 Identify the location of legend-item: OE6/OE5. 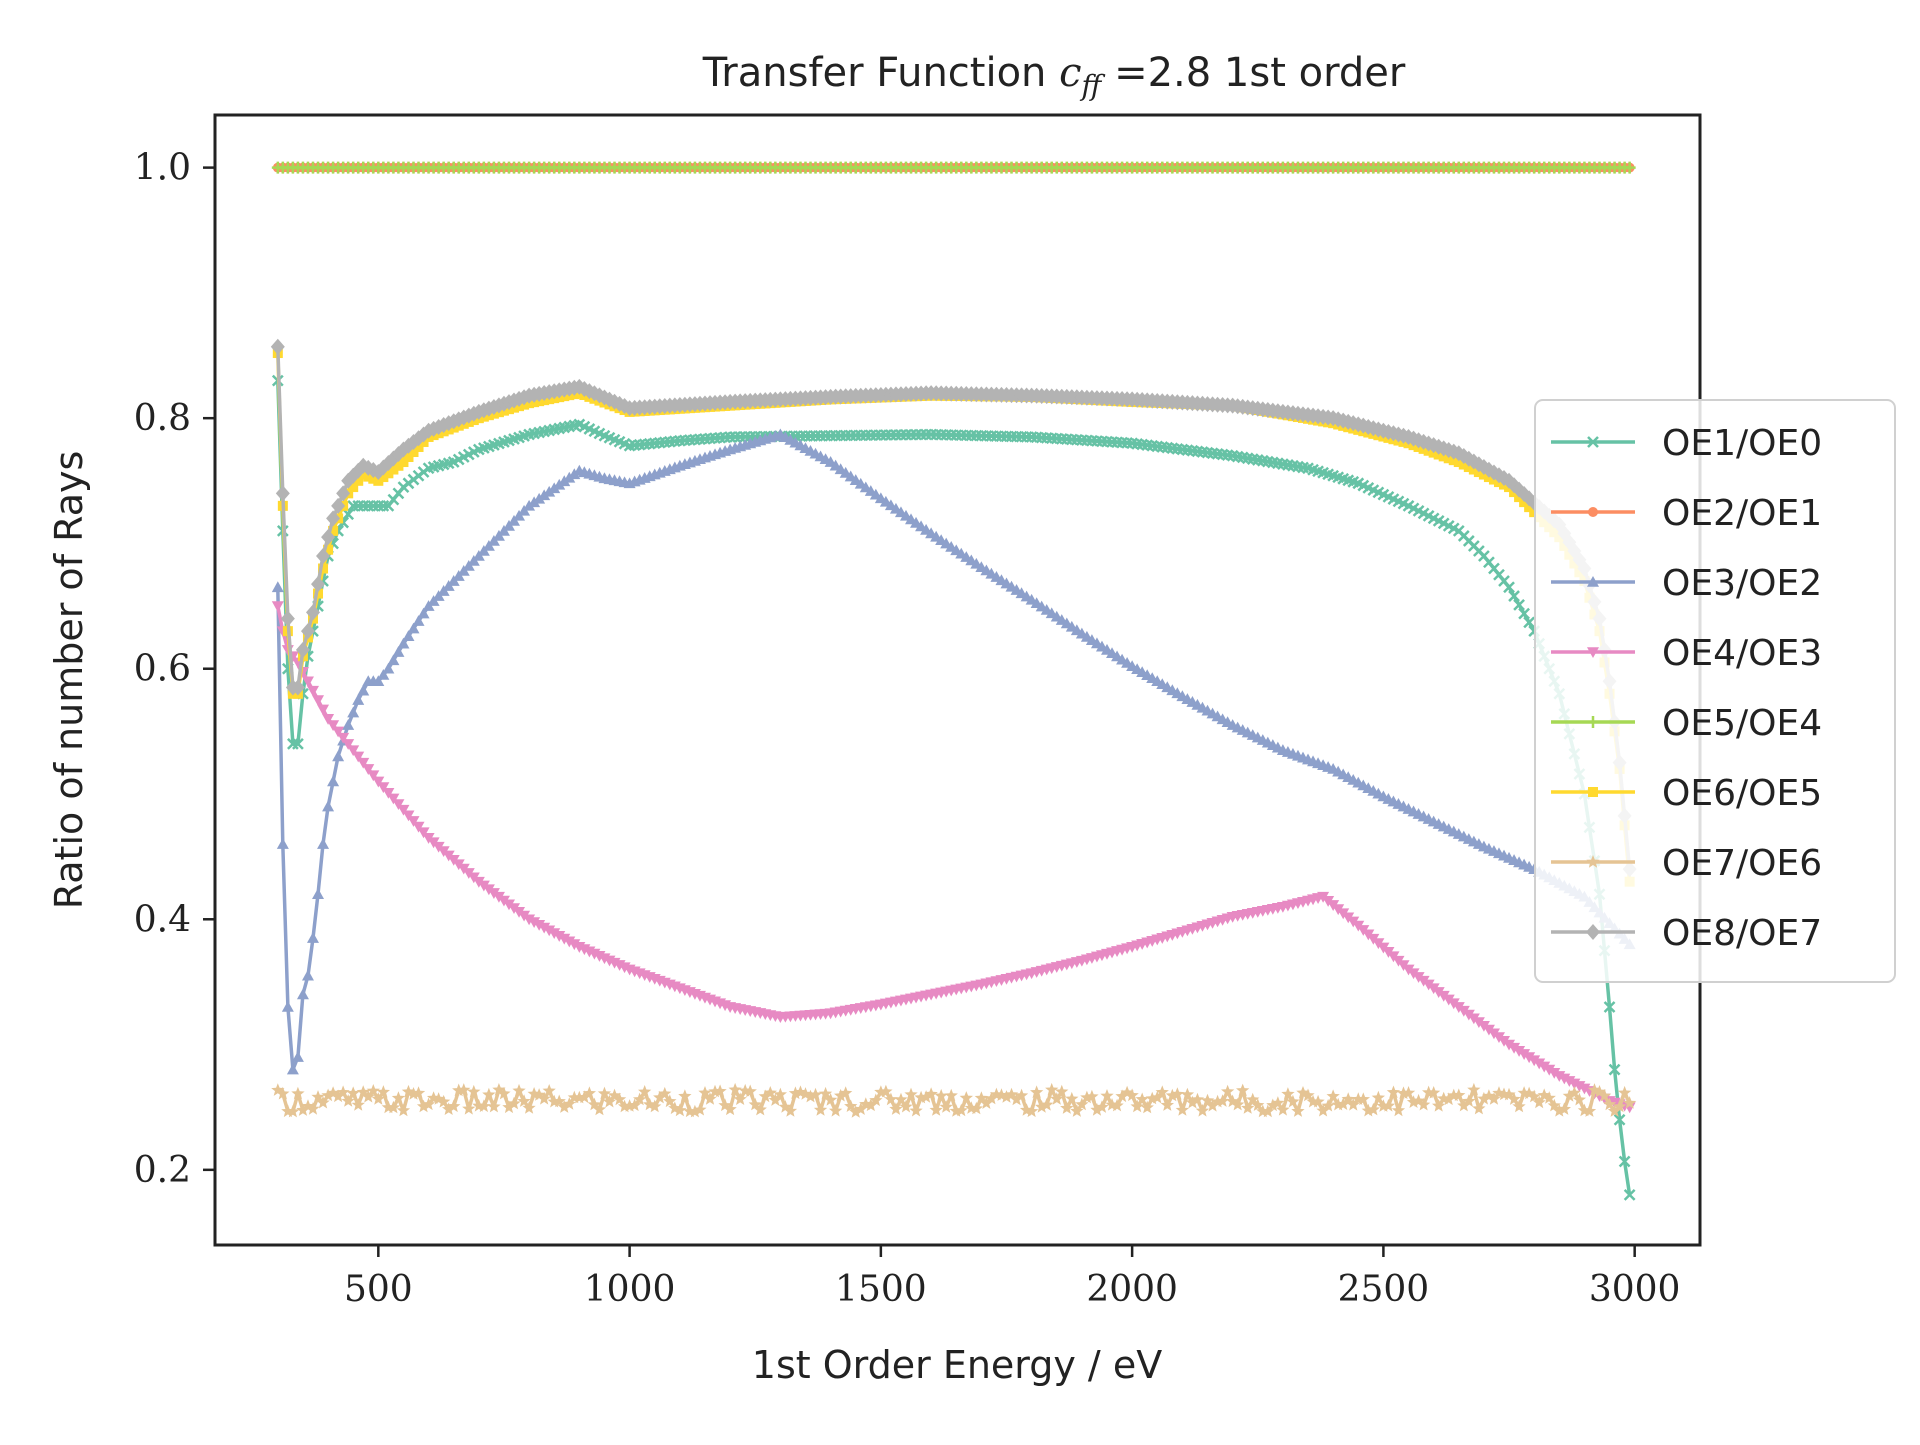
(1686, 793).